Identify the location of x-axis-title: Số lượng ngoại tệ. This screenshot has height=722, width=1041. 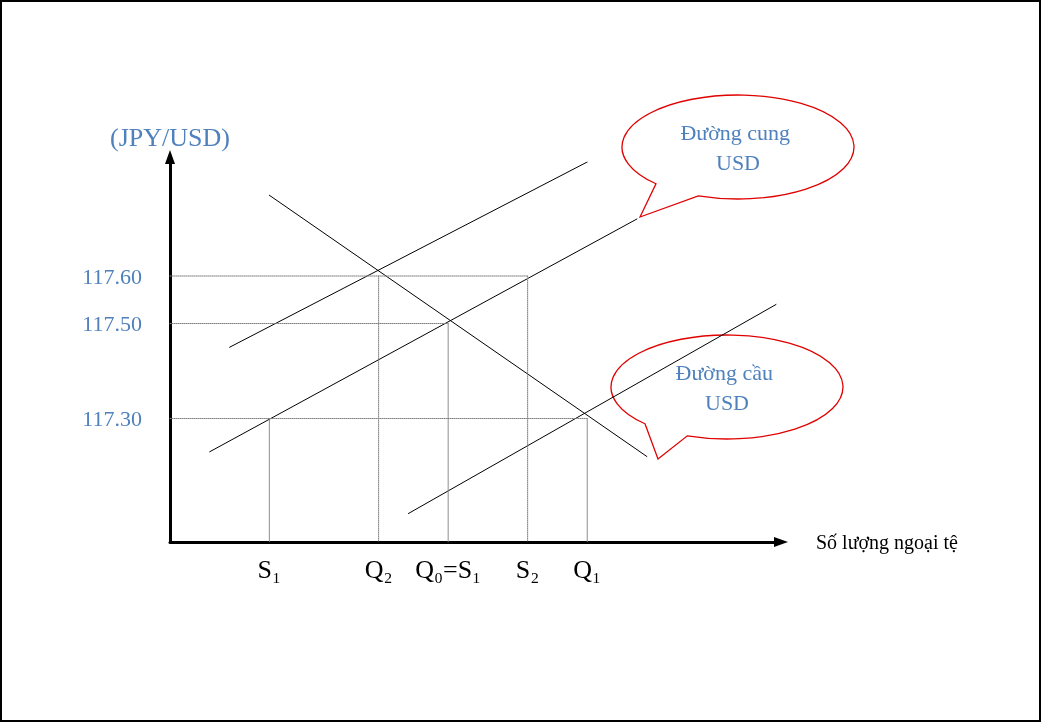
(887, 542).